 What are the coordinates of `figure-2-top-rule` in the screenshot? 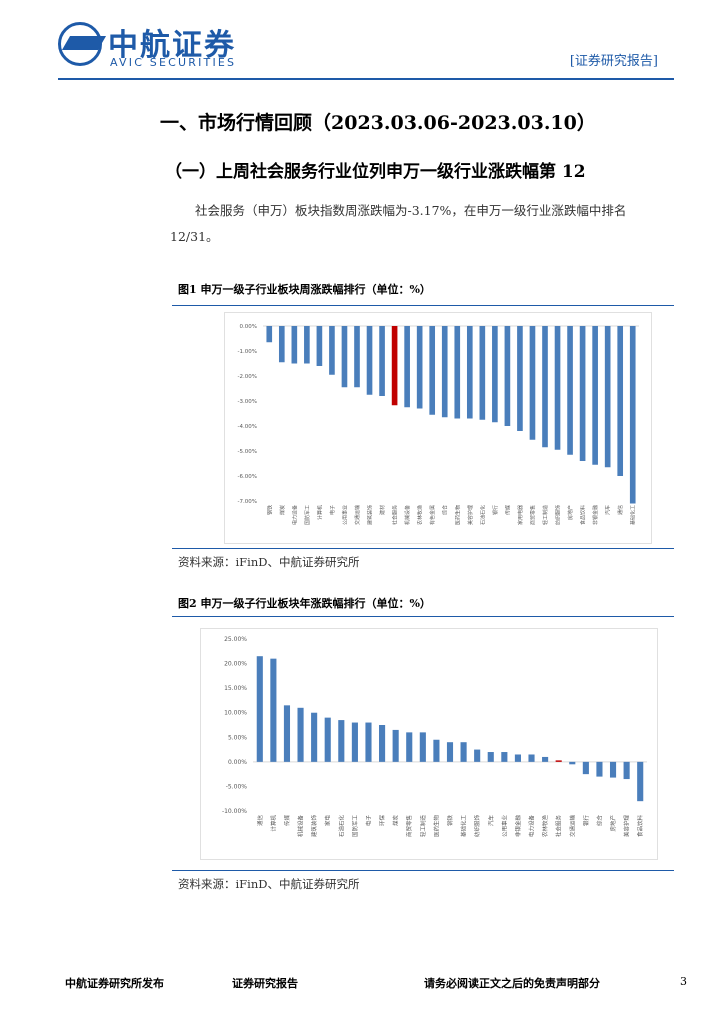 It's located at (423, 616).